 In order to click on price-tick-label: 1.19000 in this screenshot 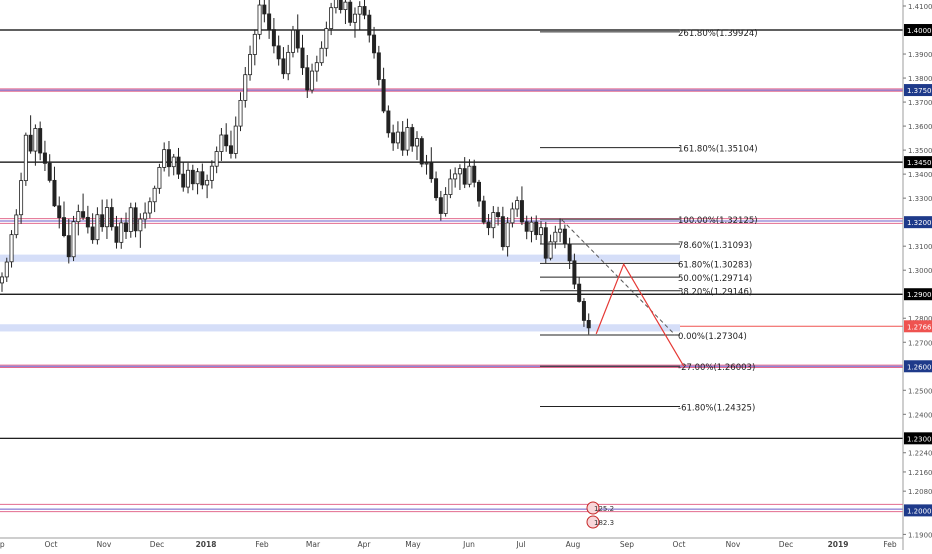, I will do `click(920, 535)`.